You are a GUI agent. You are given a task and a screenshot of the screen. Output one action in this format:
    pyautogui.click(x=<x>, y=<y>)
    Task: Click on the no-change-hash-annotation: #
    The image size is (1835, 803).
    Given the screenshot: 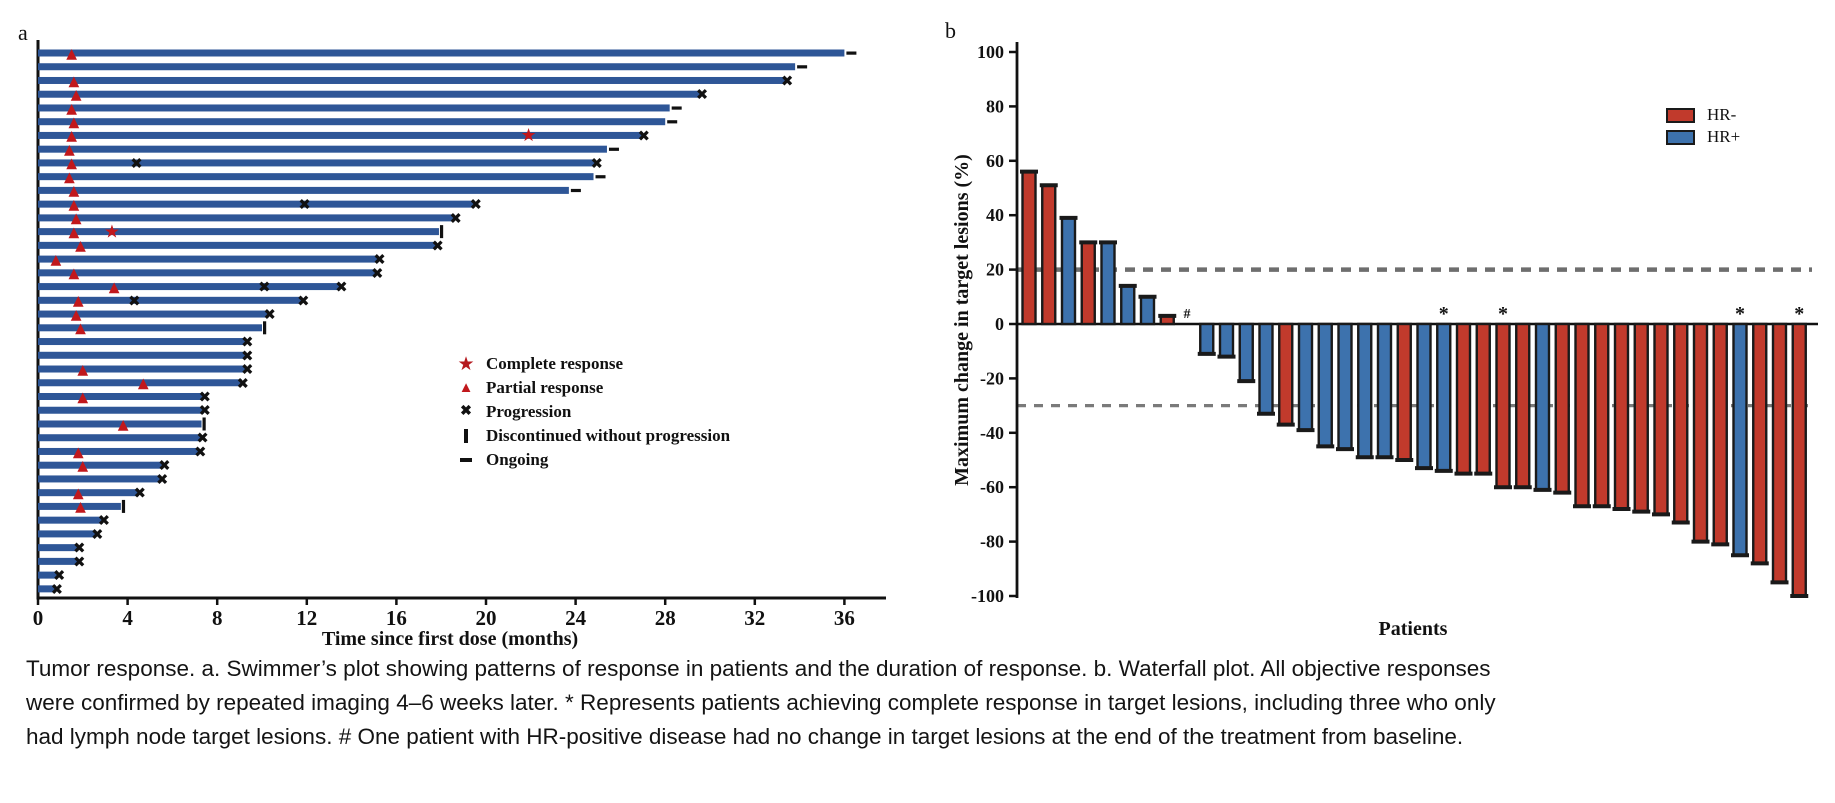 What is the action you would take?
    pyautogui.click(x=1187, y=314)
    